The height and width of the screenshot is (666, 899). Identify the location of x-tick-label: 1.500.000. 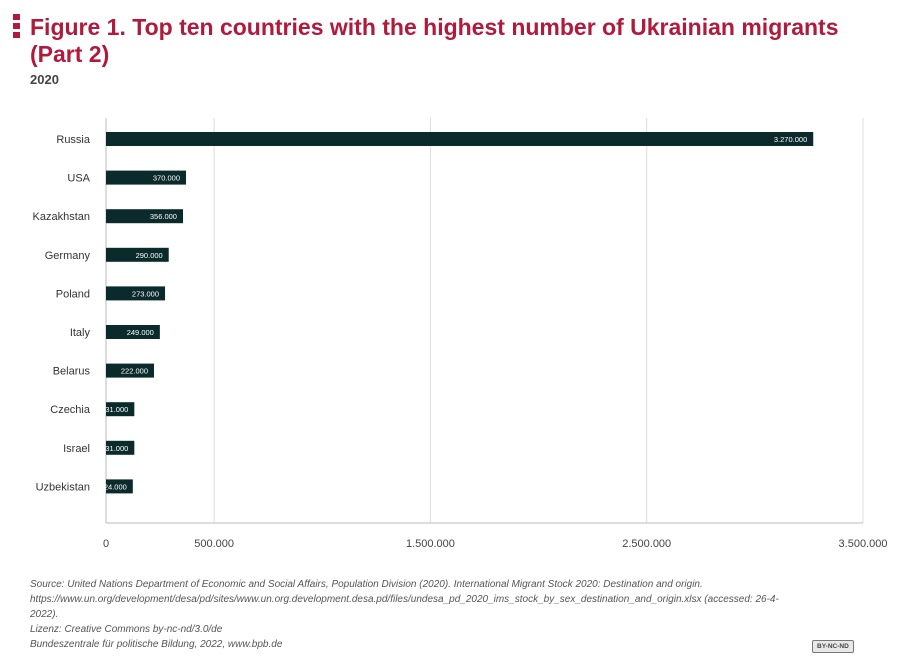
(430, 544).